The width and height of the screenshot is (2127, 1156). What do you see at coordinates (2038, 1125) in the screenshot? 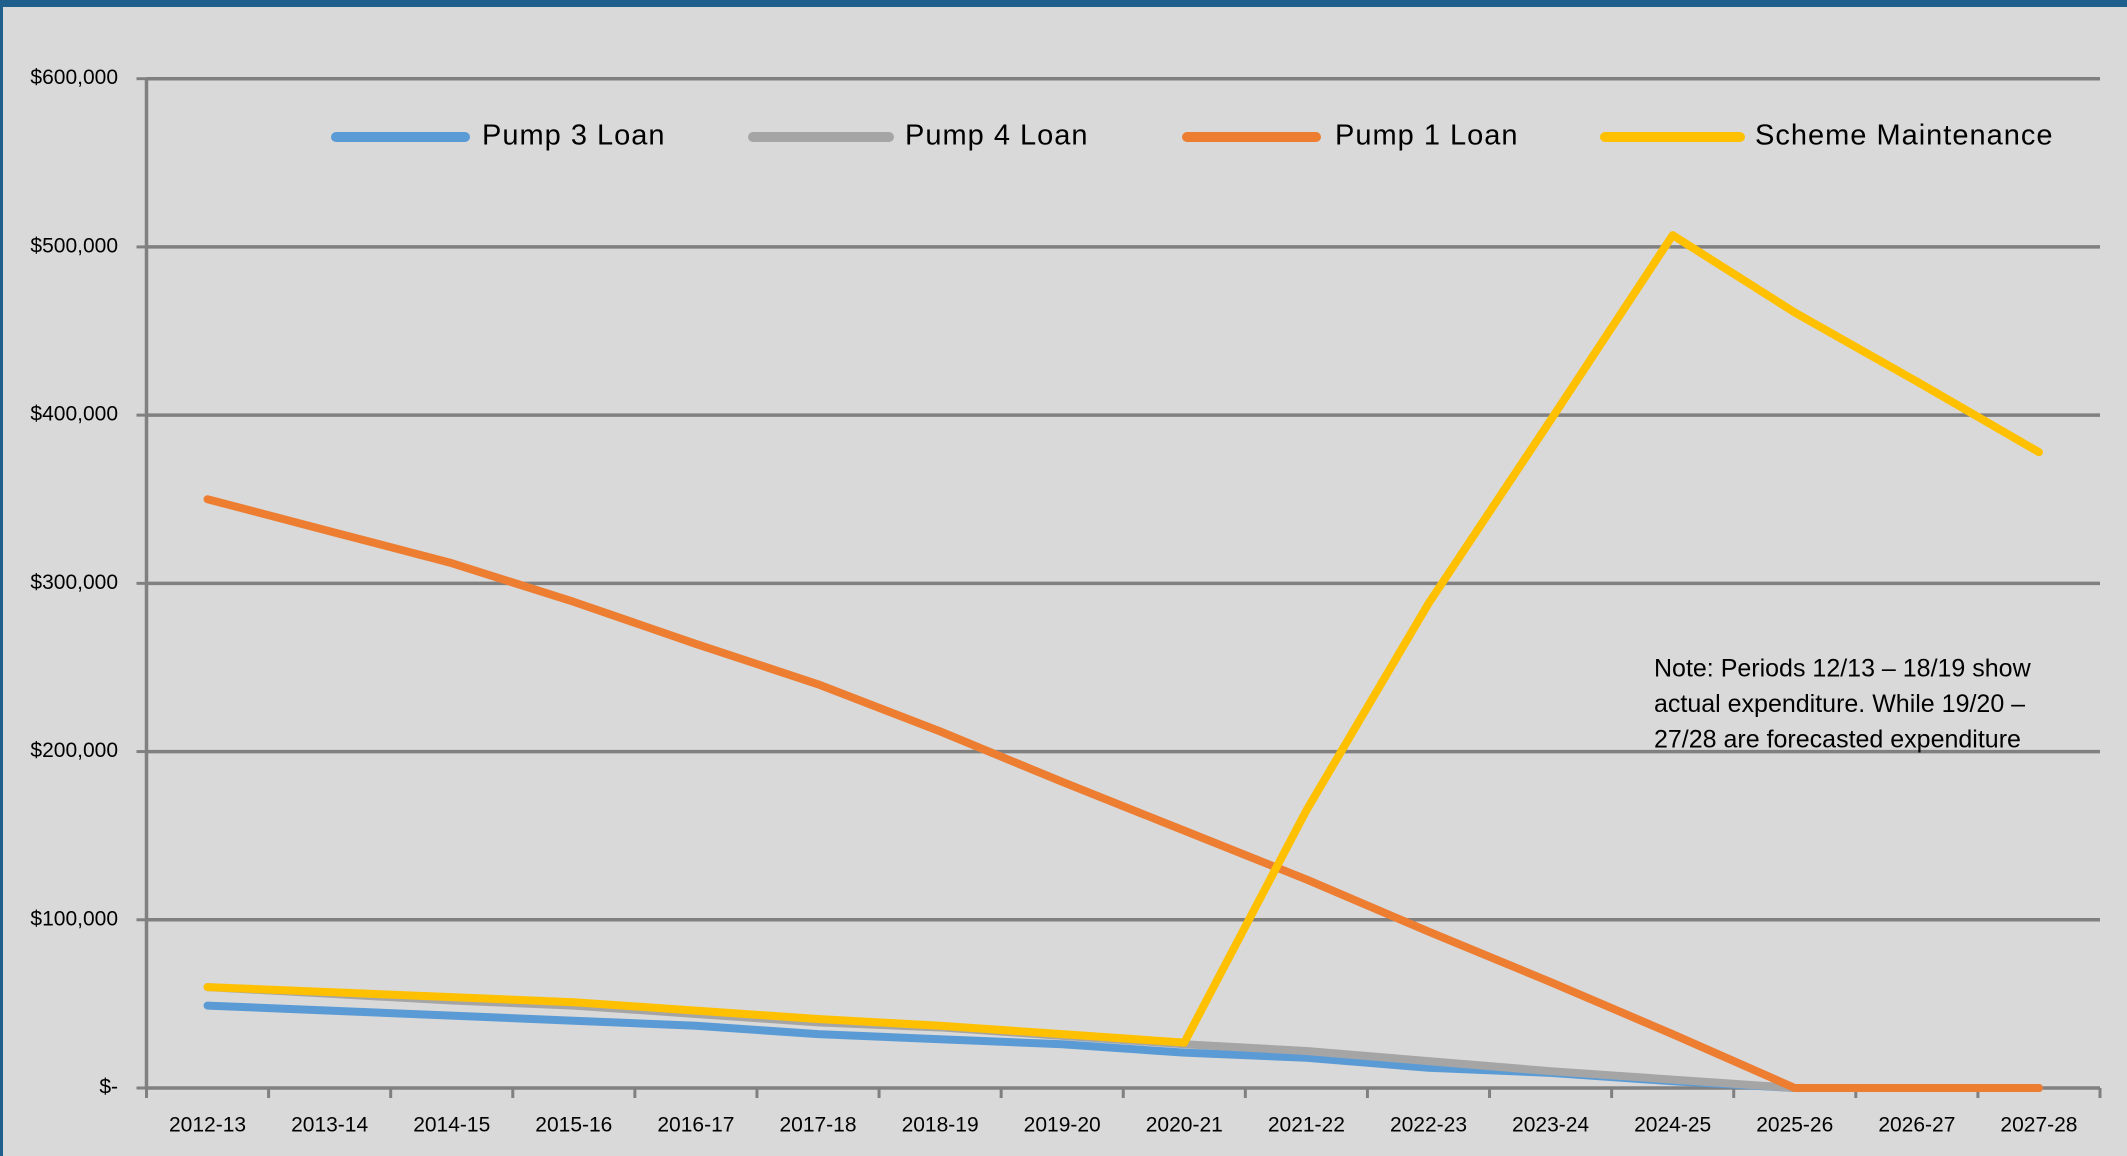
I see `x-tick-label: 2027-28` at bounding box center [2038, 1125].